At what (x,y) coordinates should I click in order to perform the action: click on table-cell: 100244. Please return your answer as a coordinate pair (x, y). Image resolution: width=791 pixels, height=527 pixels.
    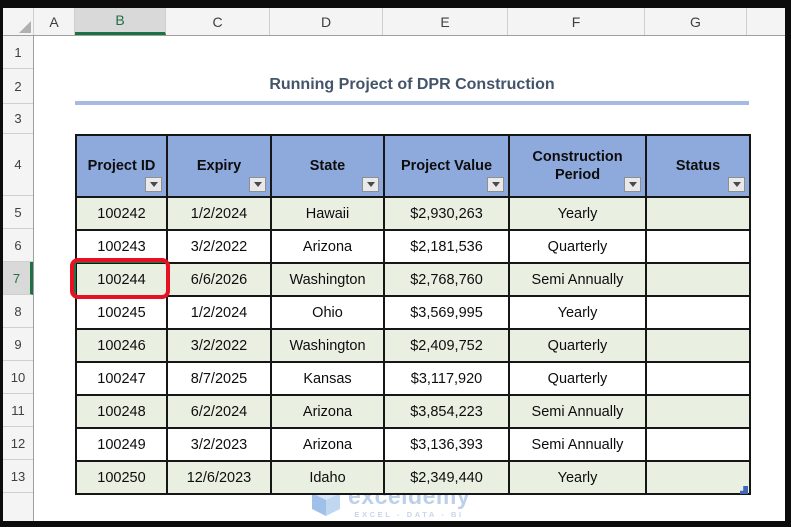
    Looking at the image, I should click on (121, 279).